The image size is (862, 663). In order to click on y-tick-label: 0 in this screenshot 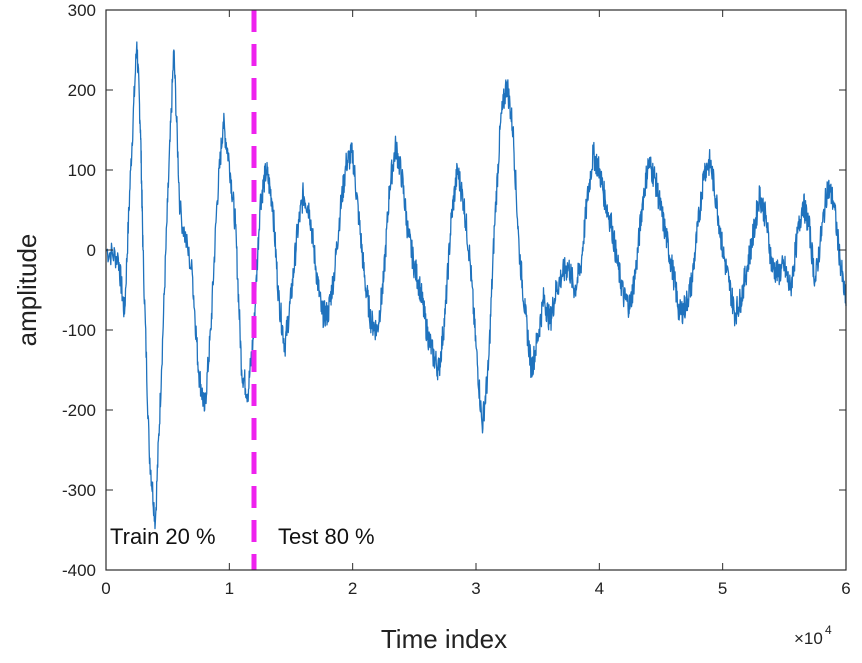, I will do `click(91, 250)`.